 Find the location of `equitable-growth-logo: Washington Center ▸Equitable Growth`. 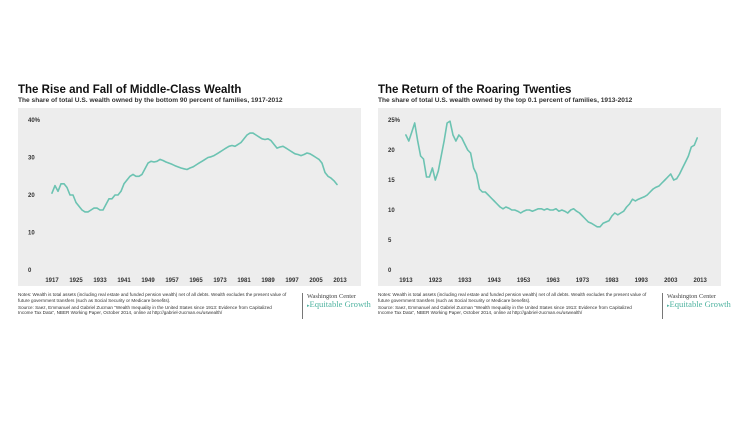

equitable-growth-logo: Washington Center ▸Equitable Growth is located at coordinates (699, 306).